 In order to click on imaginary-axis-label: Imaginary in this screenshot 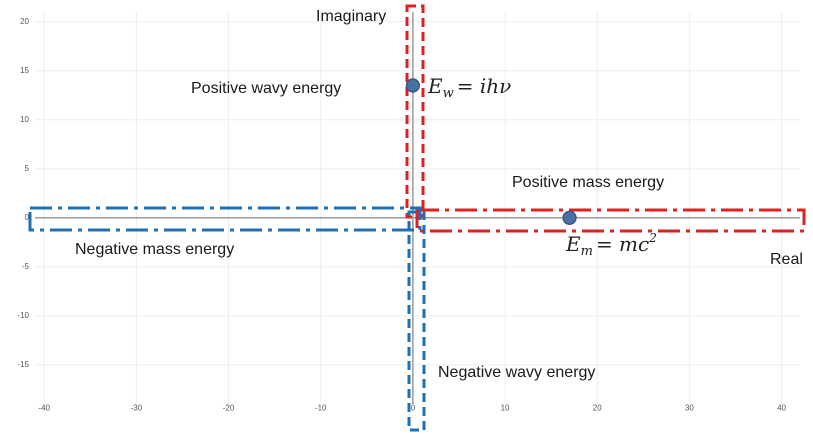, I will do `click(351, 16)`.